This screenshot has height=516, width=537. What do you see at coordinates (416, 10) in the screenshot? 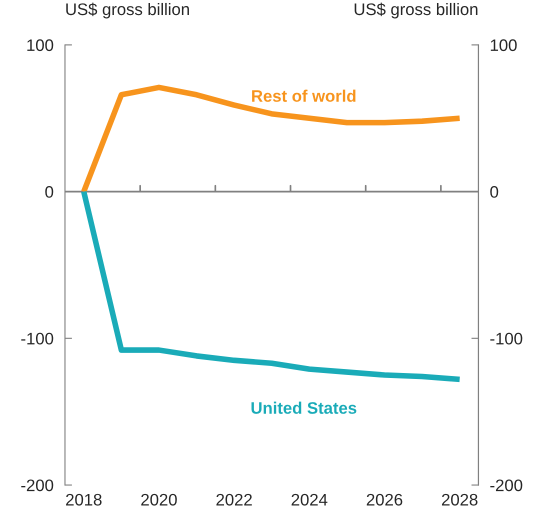
I see `y2-axis-title: US$ gross billion` at bounding box center [416, 10].